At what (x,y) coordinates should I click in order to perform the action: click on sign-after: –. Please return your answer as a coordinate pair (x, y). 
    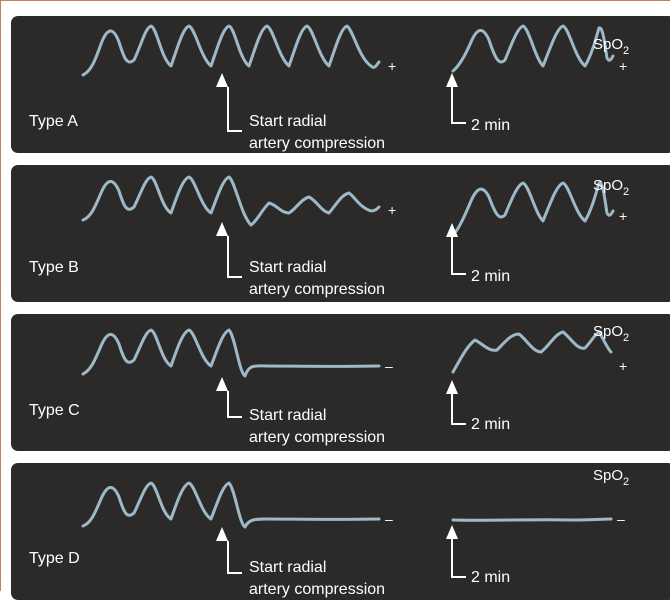
    Looking at the image, I should click on (621, 519).